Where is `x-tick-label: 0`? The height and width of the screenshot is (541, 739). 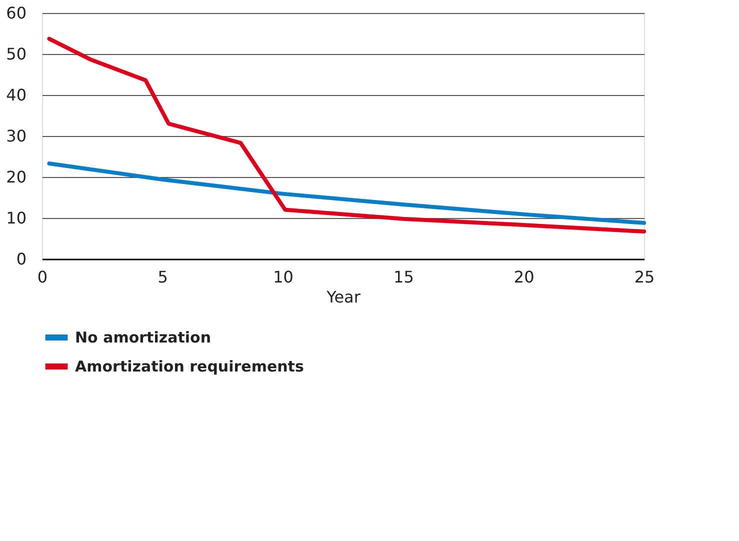 x-tick-label: 0 is located at coordinates (42, 277).